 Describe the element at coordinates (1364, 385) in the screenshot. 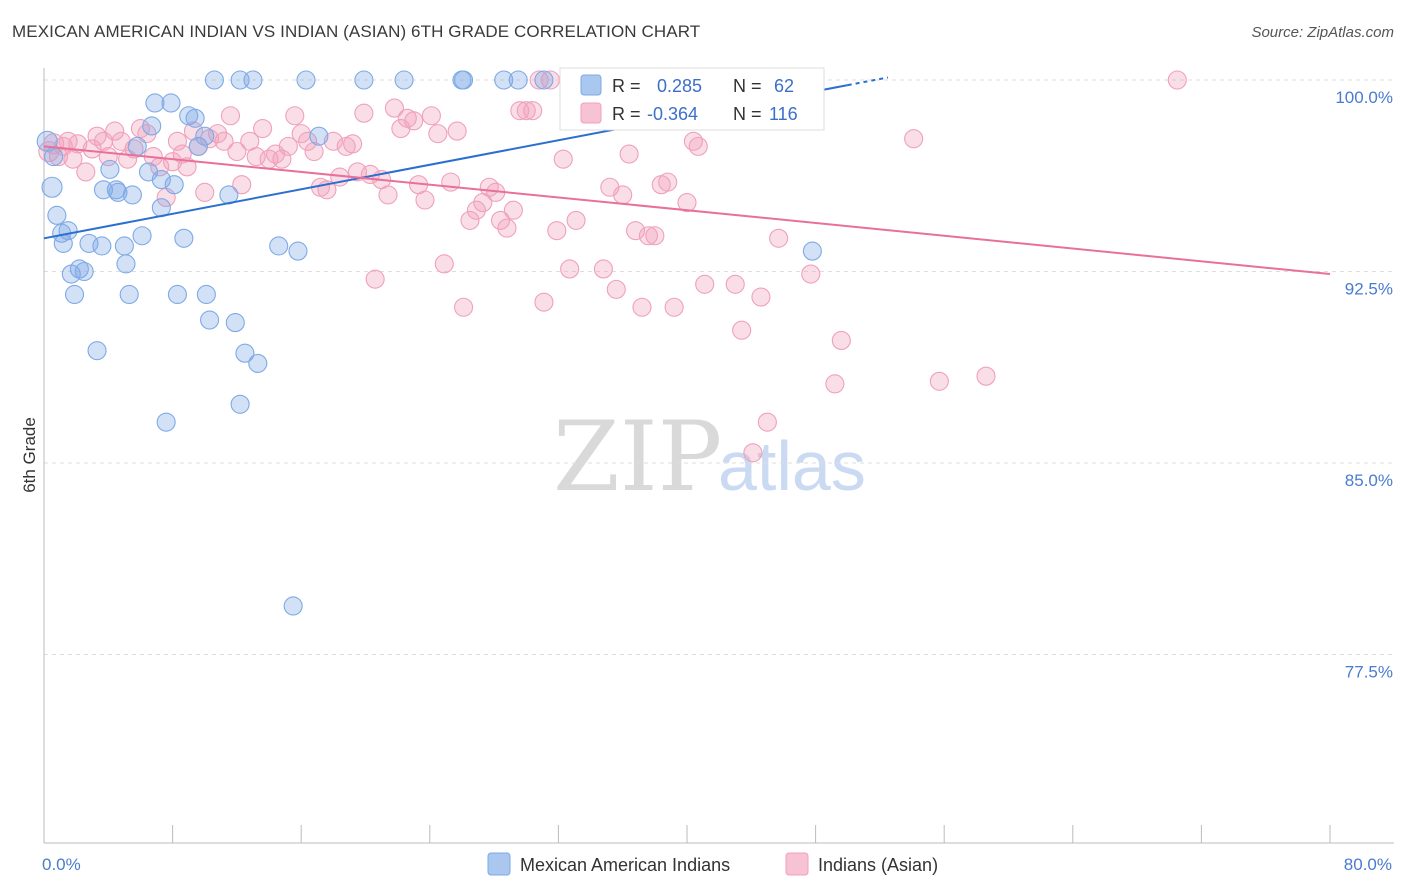

I see `y-tick-labels: 77.5% 85.0% 92.5% 100.0%` at that location.